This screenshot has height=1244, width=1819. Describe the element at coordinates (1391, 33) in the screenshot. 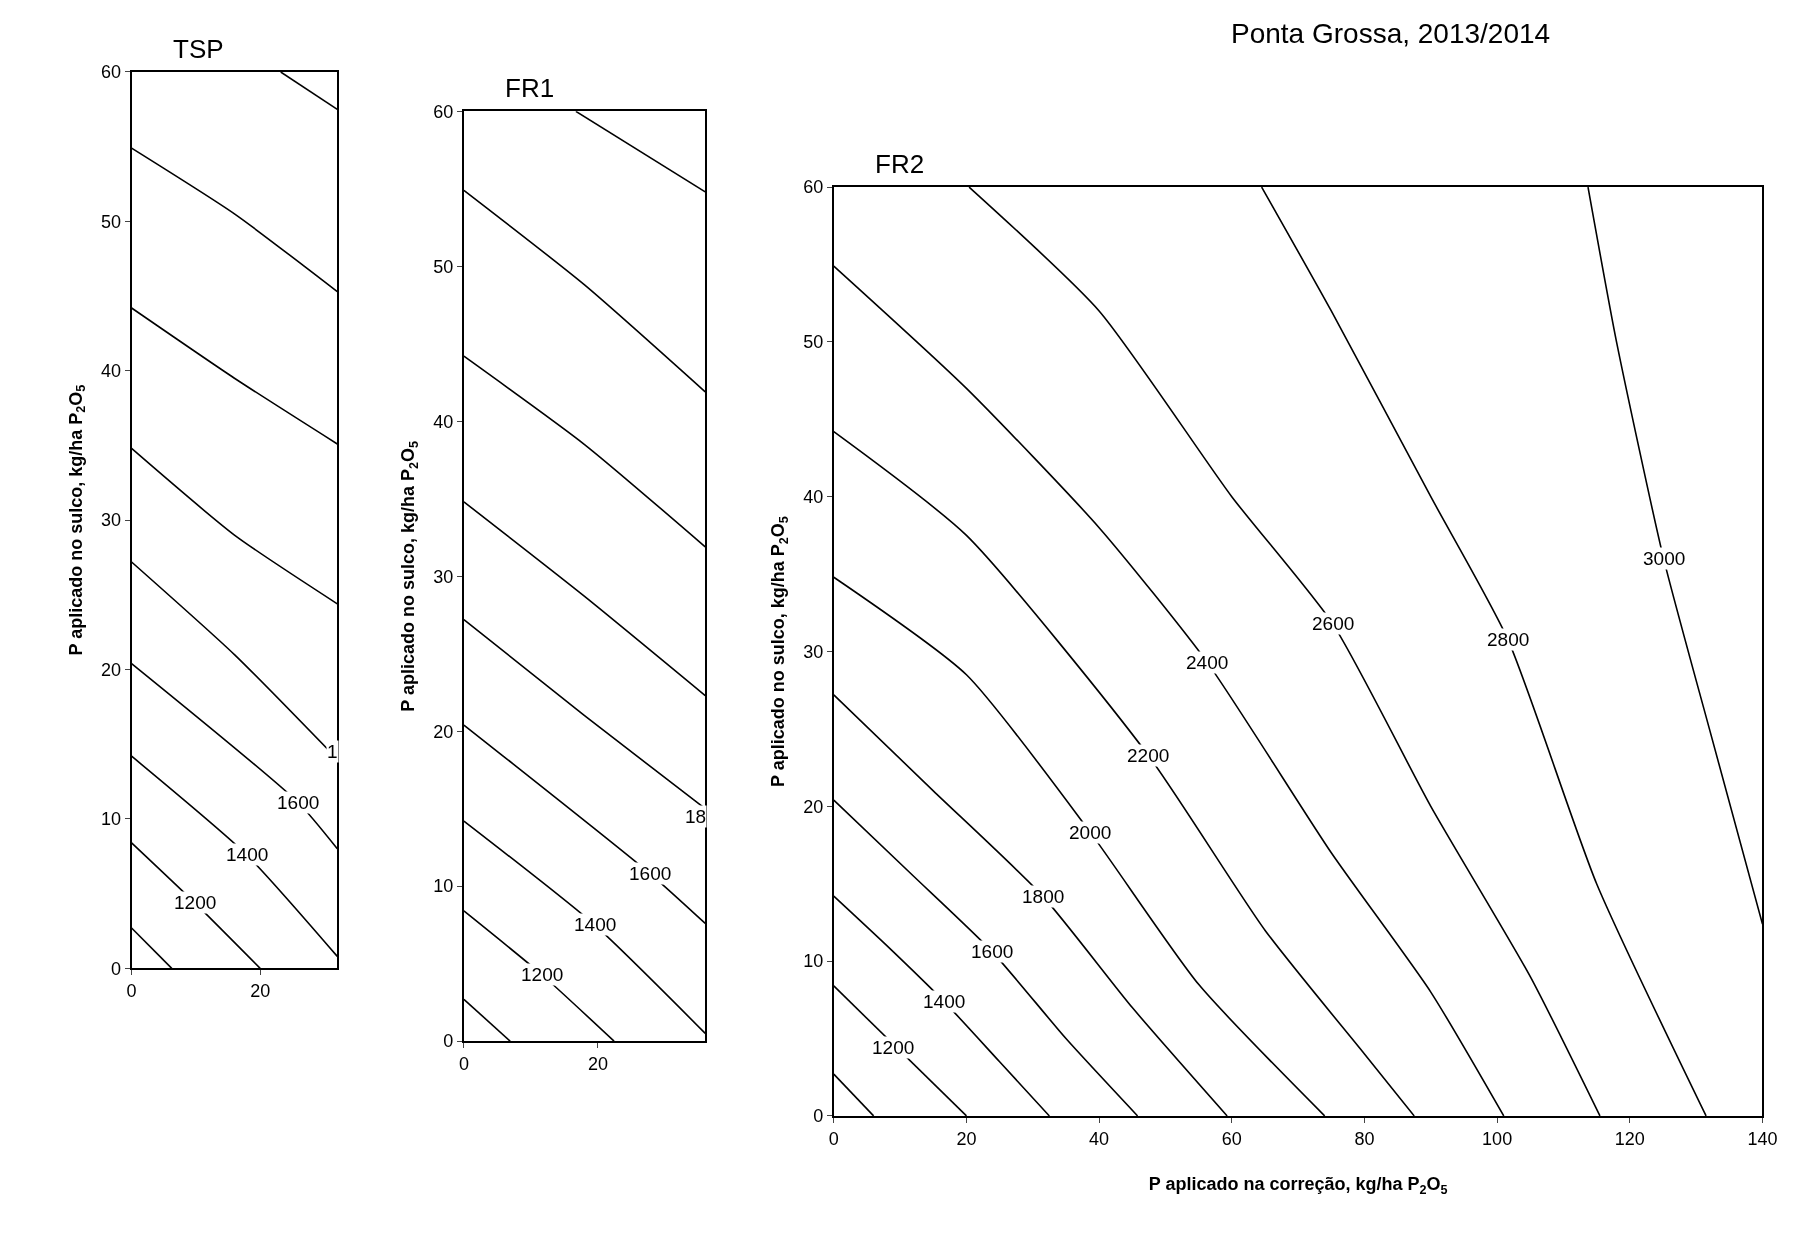

I see `text: Ponta Grossa, 2013/2014` at that location.